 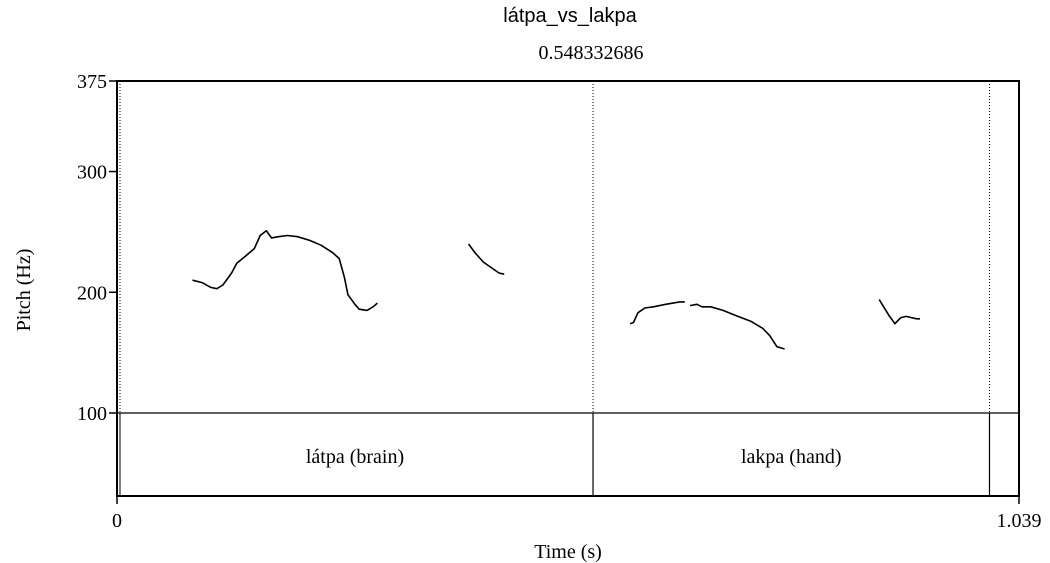 I want to click on y-axis-label: Pitch (Hz), so click(x=24, y=290).